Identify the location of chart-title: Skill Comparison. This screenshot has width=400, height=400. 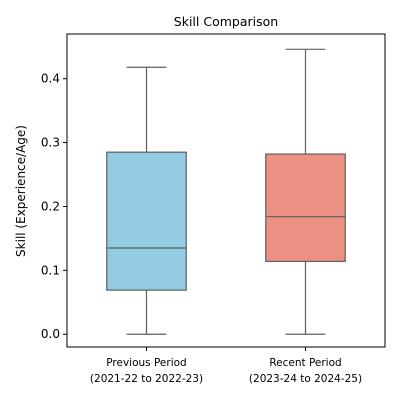
(226, 21).